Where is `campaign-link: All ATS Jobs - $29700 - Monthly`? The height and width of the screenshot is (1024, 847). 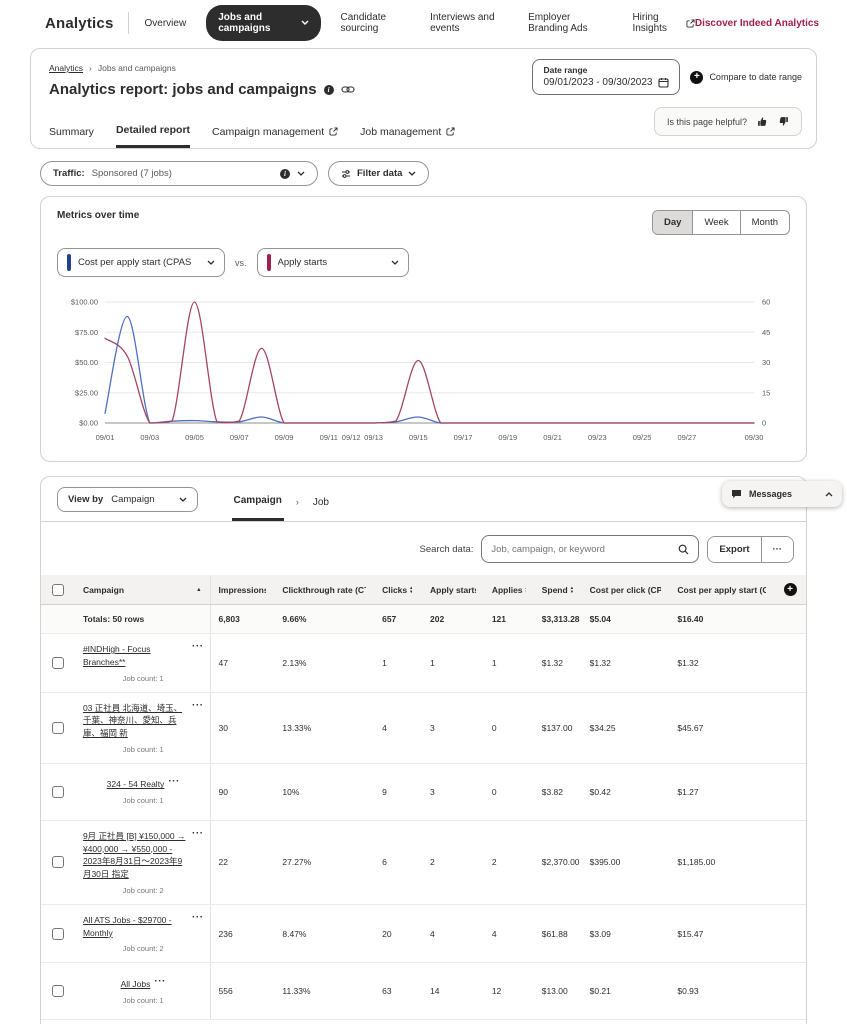 campaign-link: All ATS Jobs - $29700 - Monthly is located at coordinates (127, 926).